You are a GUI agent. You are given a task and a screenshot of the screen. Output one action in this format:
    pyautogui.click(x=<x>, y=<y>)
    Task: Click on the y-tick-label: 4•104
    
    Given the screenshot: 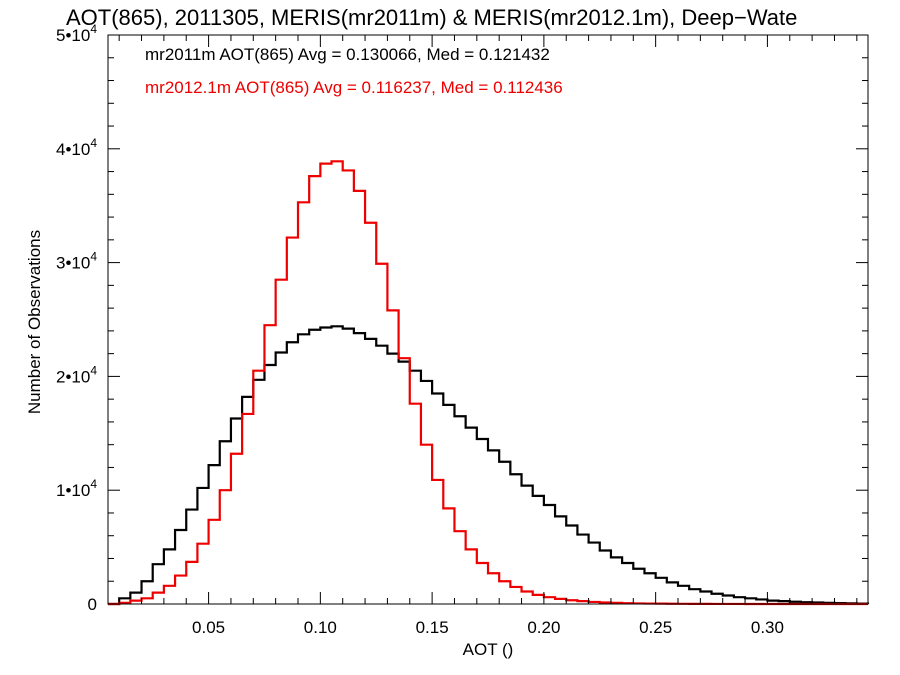 What is the action you would take?
    pyautogui.click(x=76, y=147)
    